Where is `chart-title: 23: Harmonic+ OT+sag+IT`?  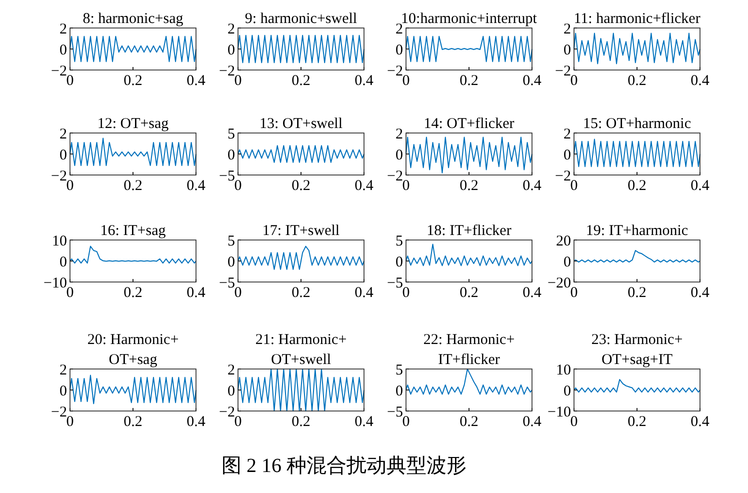 chart-title: 23: Harmonic+ OT+sag+IT is located at coordinates (637, 350).